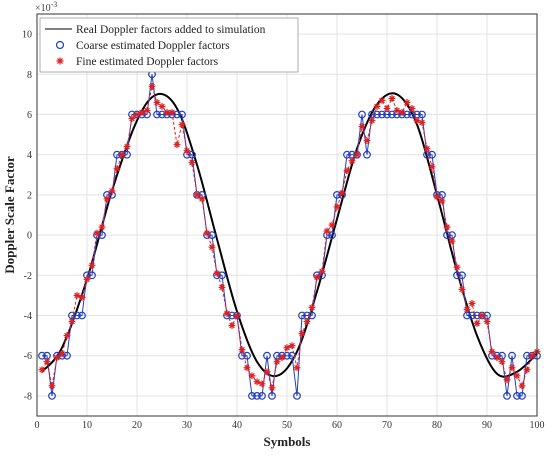  I want to click on legend-entry: Real Doppler factors added to simulation, so click(155, 30).